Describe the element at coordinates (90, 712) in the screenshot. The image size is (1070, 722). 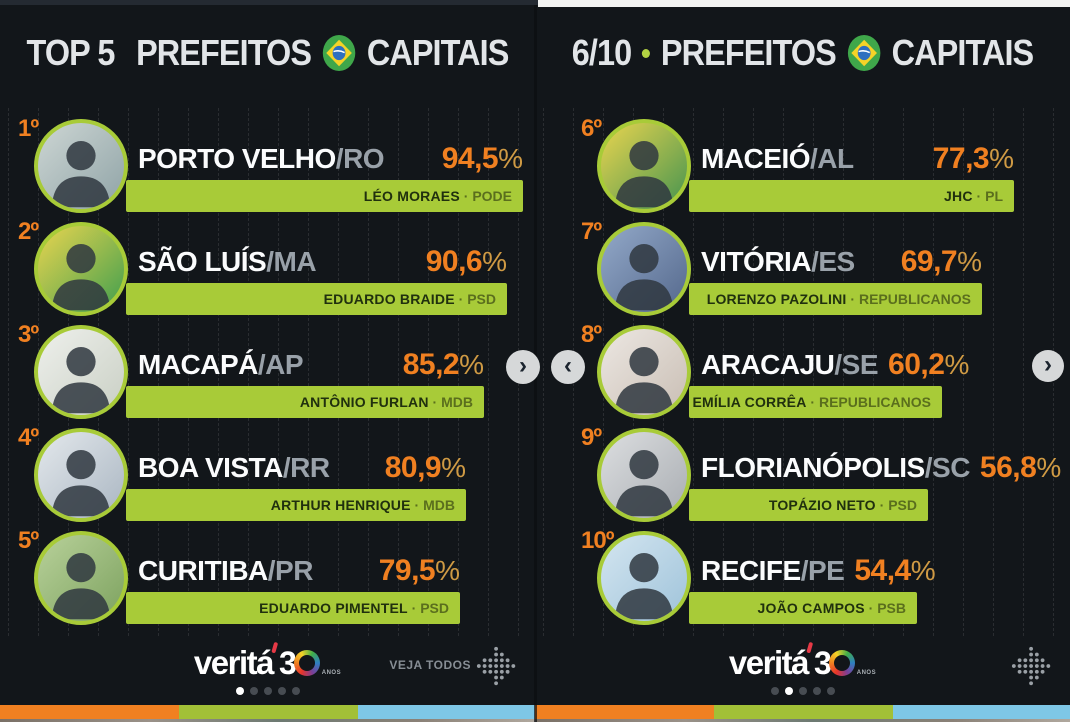
I see `stripe-orange` at that location.